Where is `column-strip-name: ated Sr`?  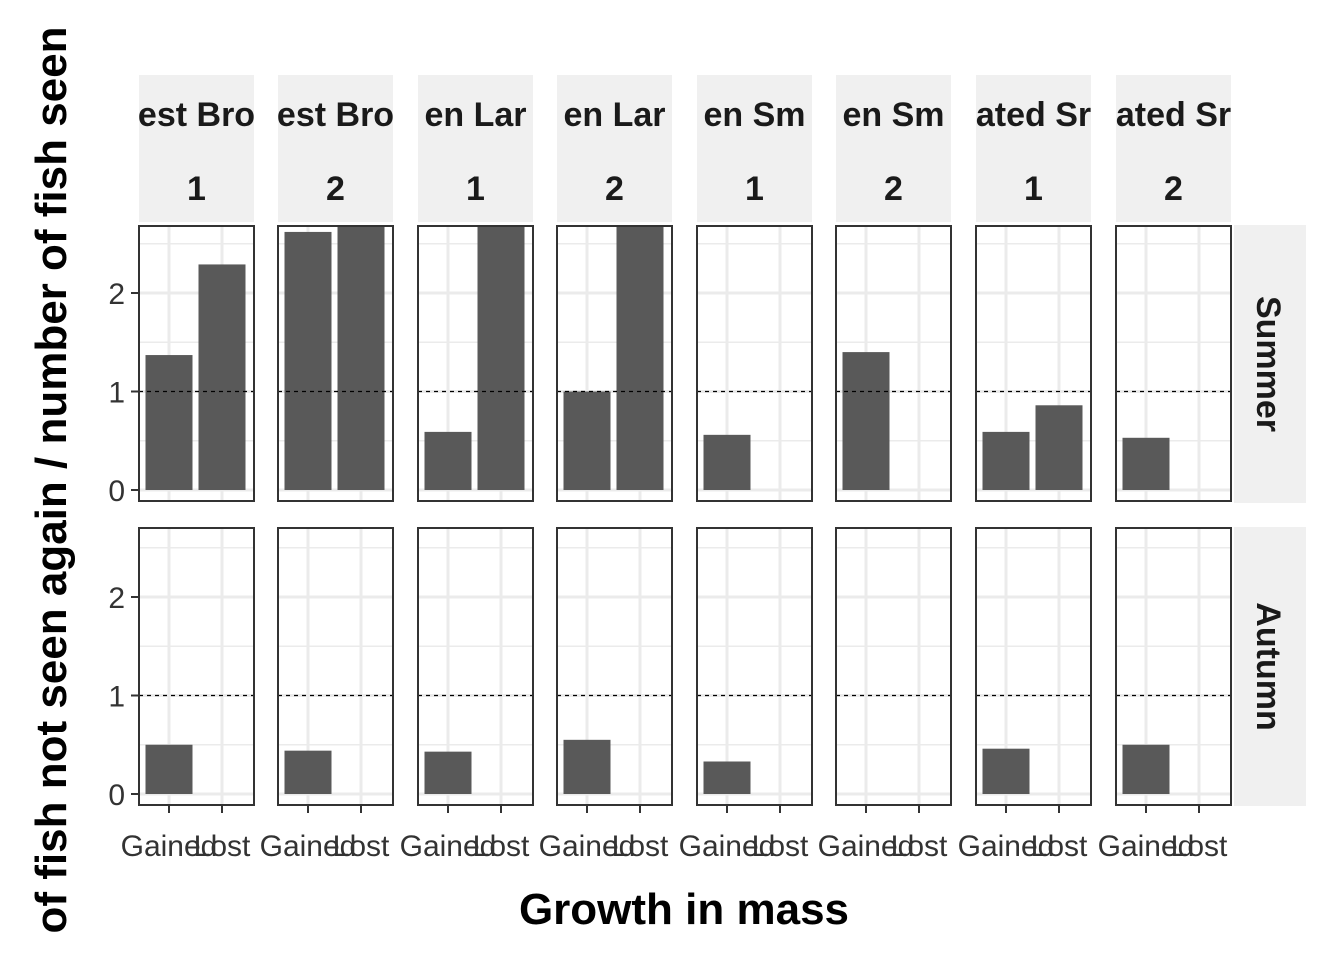
column-strip-name: ated Sr is located at coordinates (1173, 115).